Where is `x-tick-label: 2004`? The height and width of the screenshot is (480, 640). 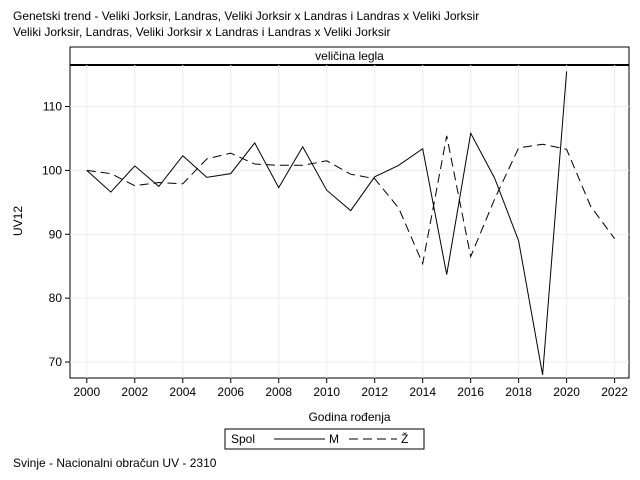
x-tick-label: 2004 is located at coordinates (182, 392).